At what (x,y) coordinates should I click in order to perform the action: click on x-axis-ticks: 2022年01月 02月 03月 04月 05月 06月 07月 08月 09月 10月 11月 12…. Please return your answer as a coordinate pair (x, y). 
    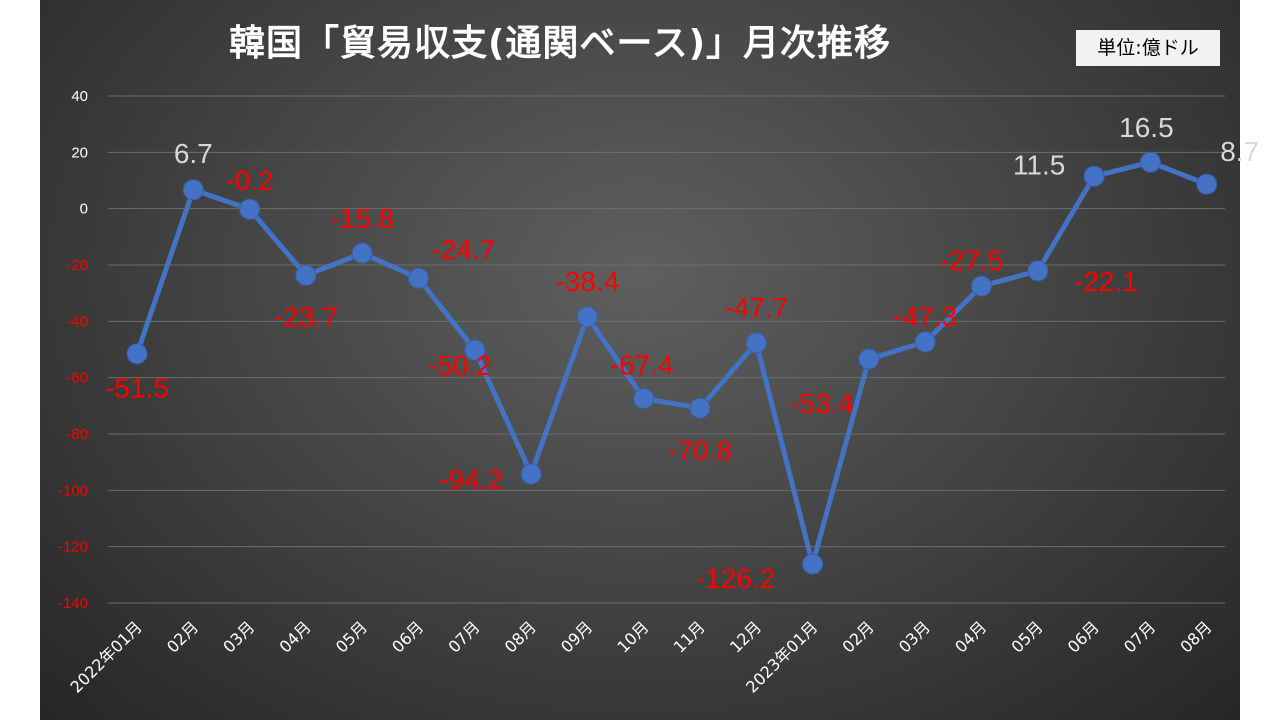
    Looking at the image, I should click on (641, 656).